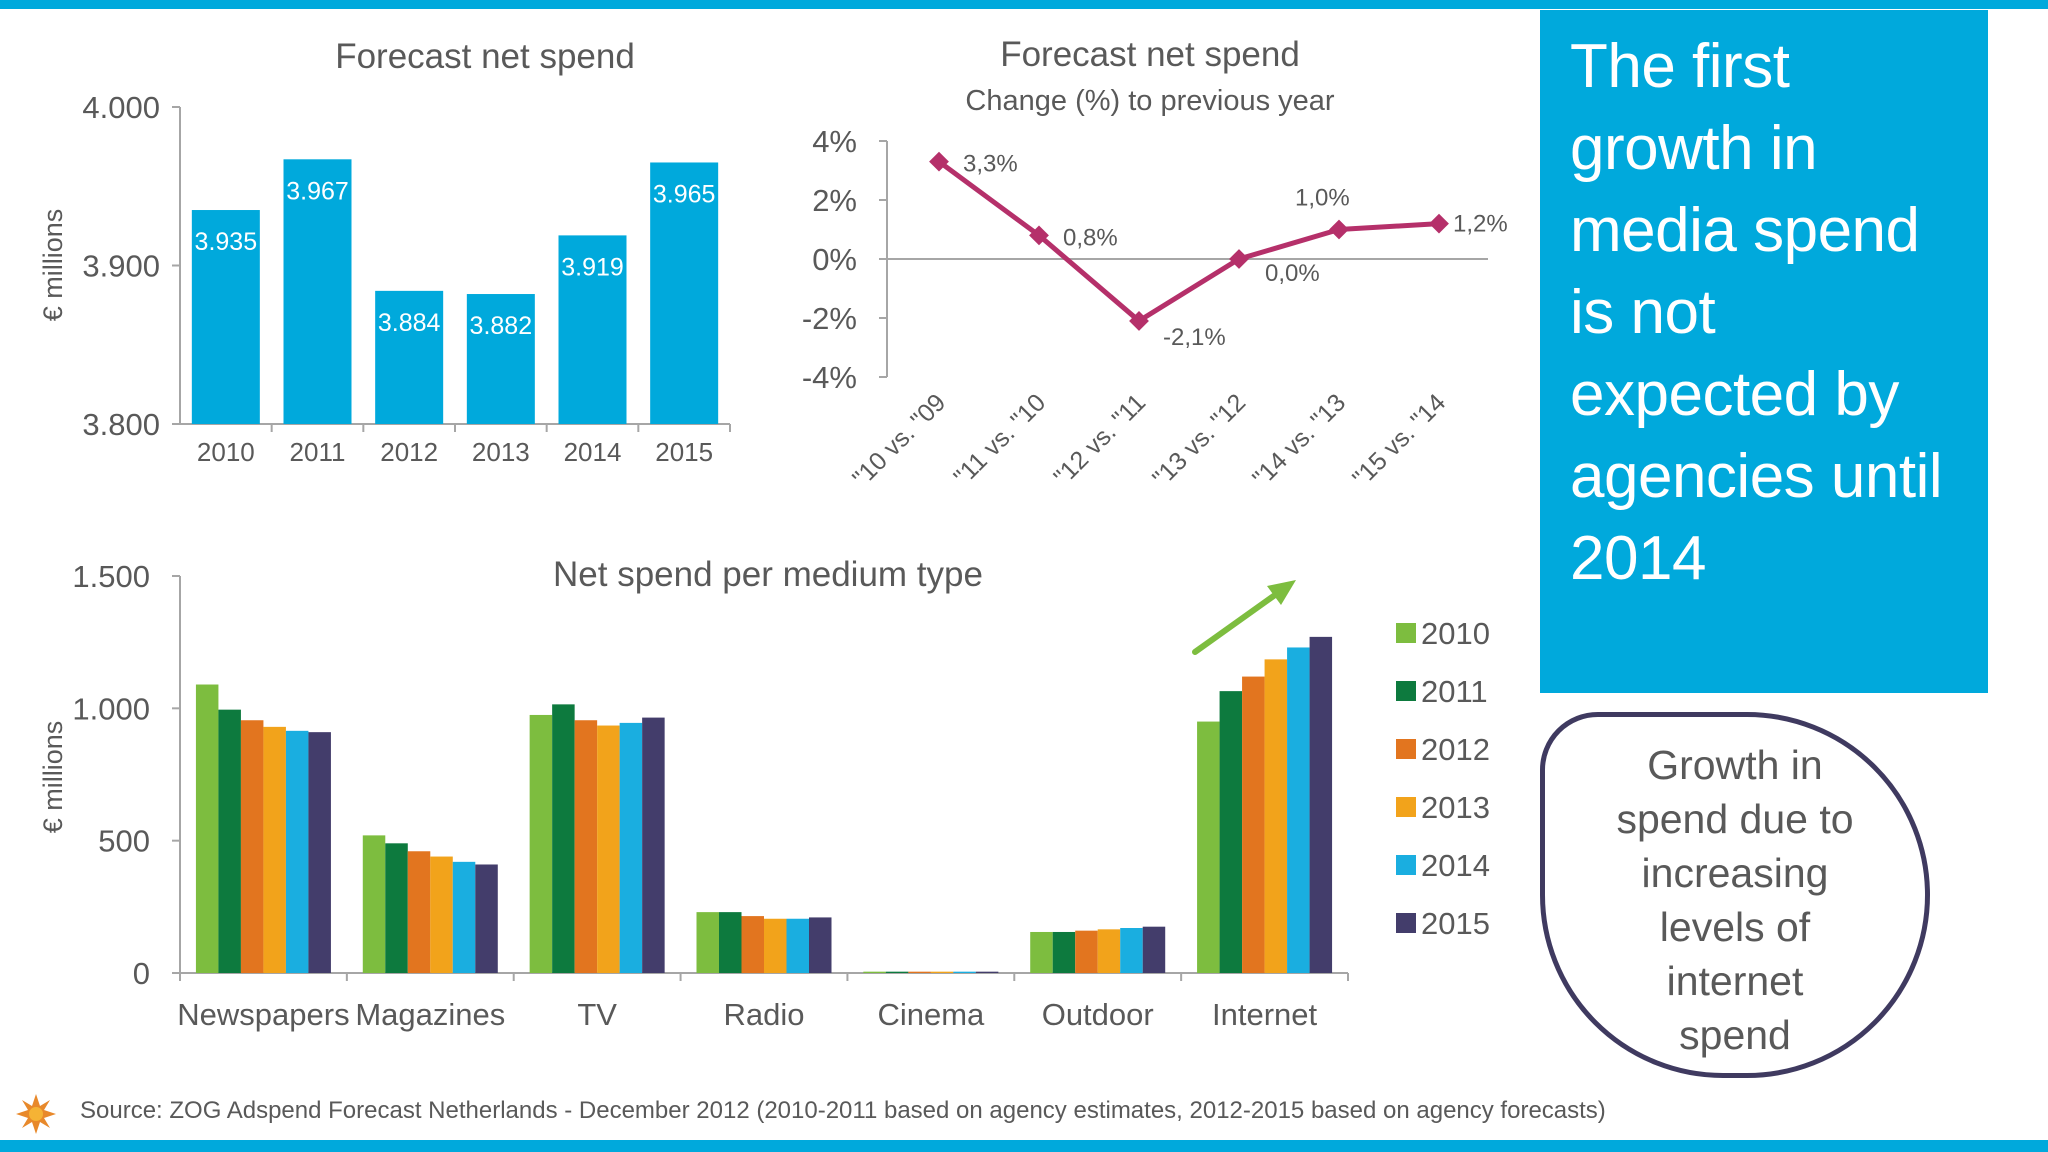 The width and height of the screenshot is (2048, 1152). Describe the element at coordinates (226, 242) in the screenshot. I see `bar-value-label: 3.935` at that location.